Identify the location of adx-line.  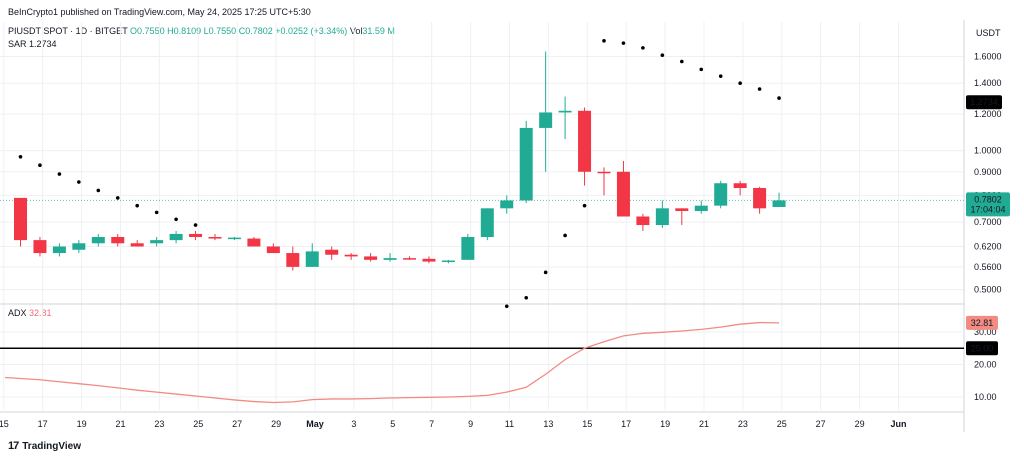
(392, 362).